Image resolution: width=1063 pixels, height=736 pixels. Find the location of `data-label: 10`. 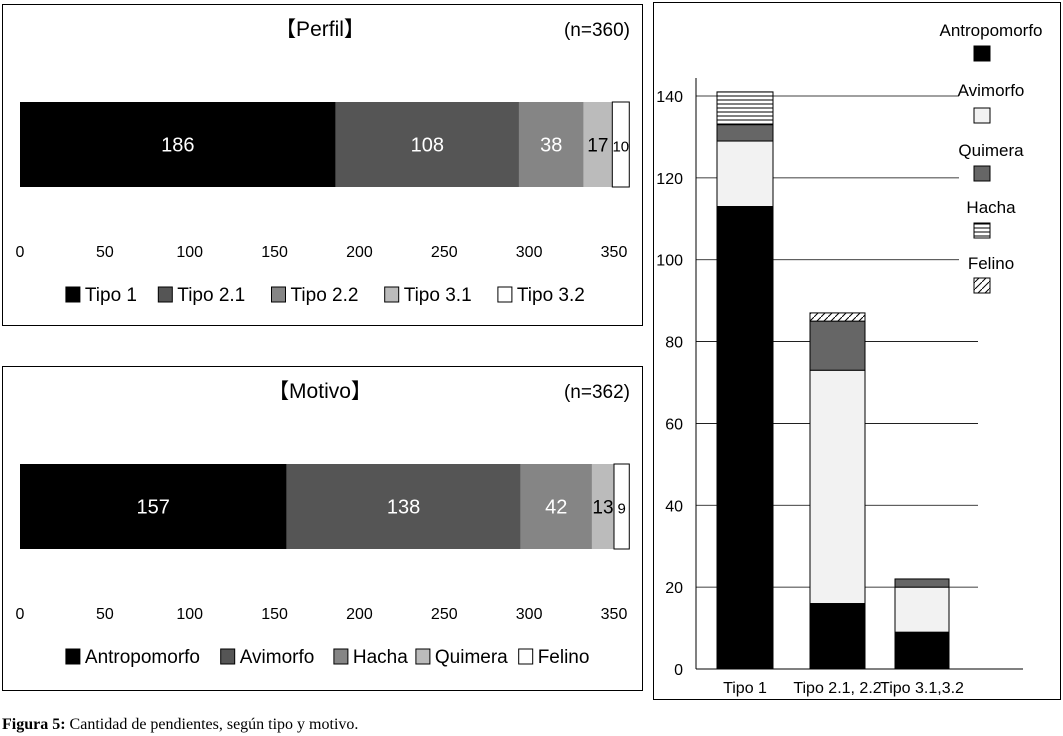

data-label: 10 is located at coordinates (620, 147).